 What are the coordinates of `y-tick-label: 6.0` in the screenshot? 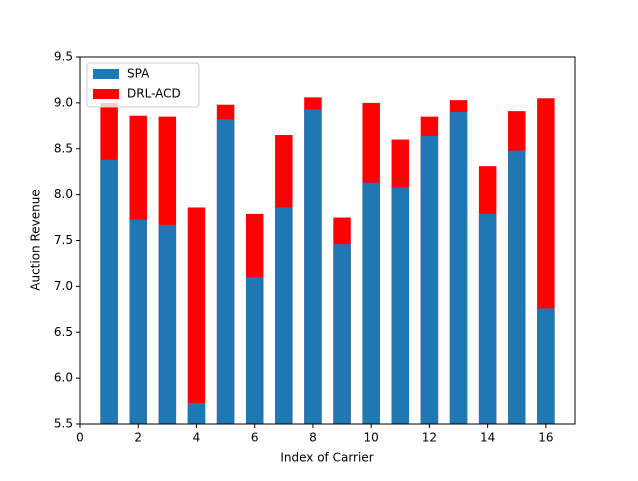 It's located at (63, 378).